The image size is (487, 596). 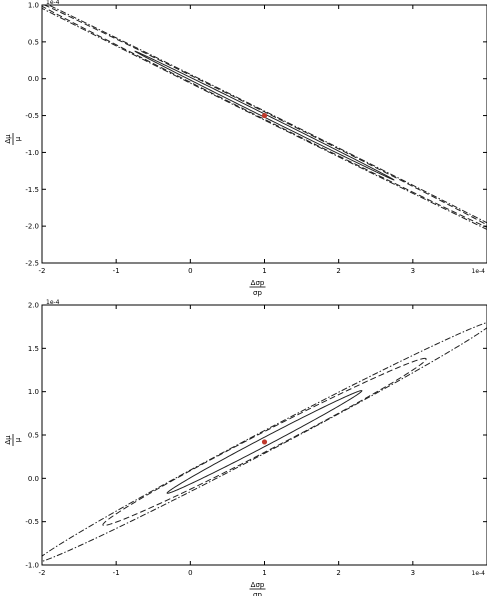 What do you see at coordinates (33, 349) in the screenshot?
I see `y-tick-label: 1.5` at bounding box center [33, 349].